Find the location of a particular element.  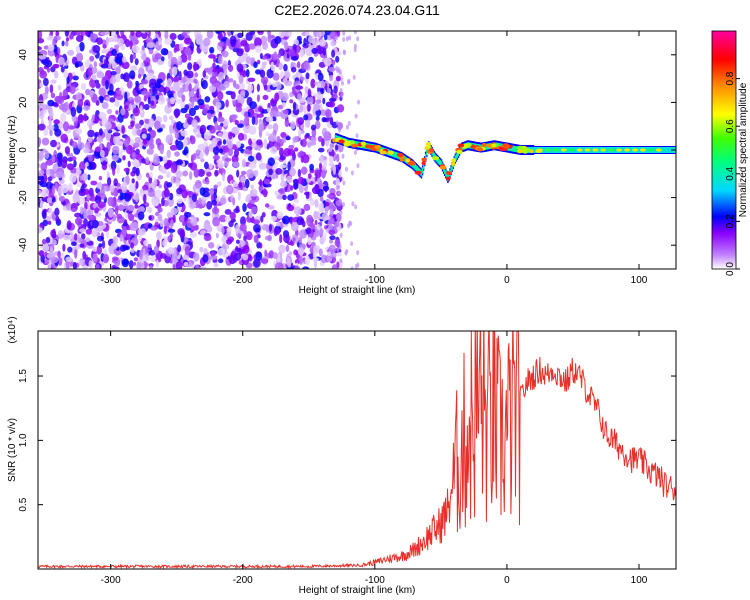

spectrogram-x-tick-label: 100 is located at coordinates (639, 280).